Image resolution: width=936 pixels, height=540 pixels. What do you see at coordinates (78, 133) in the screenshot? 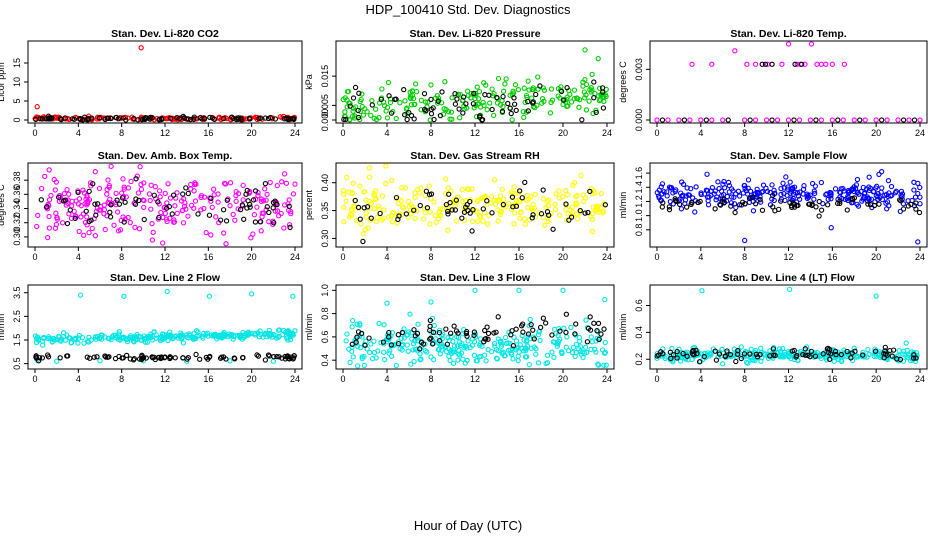
I see `panel-1-xtick-label: 4` at bounding box center [78, 133].